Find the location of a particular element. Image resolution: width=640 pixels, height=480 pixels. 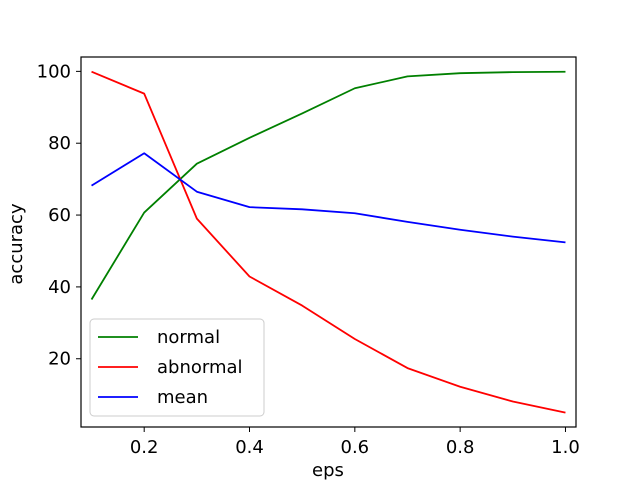

y-tick-label: 20 is located at coordinates (59, 359).